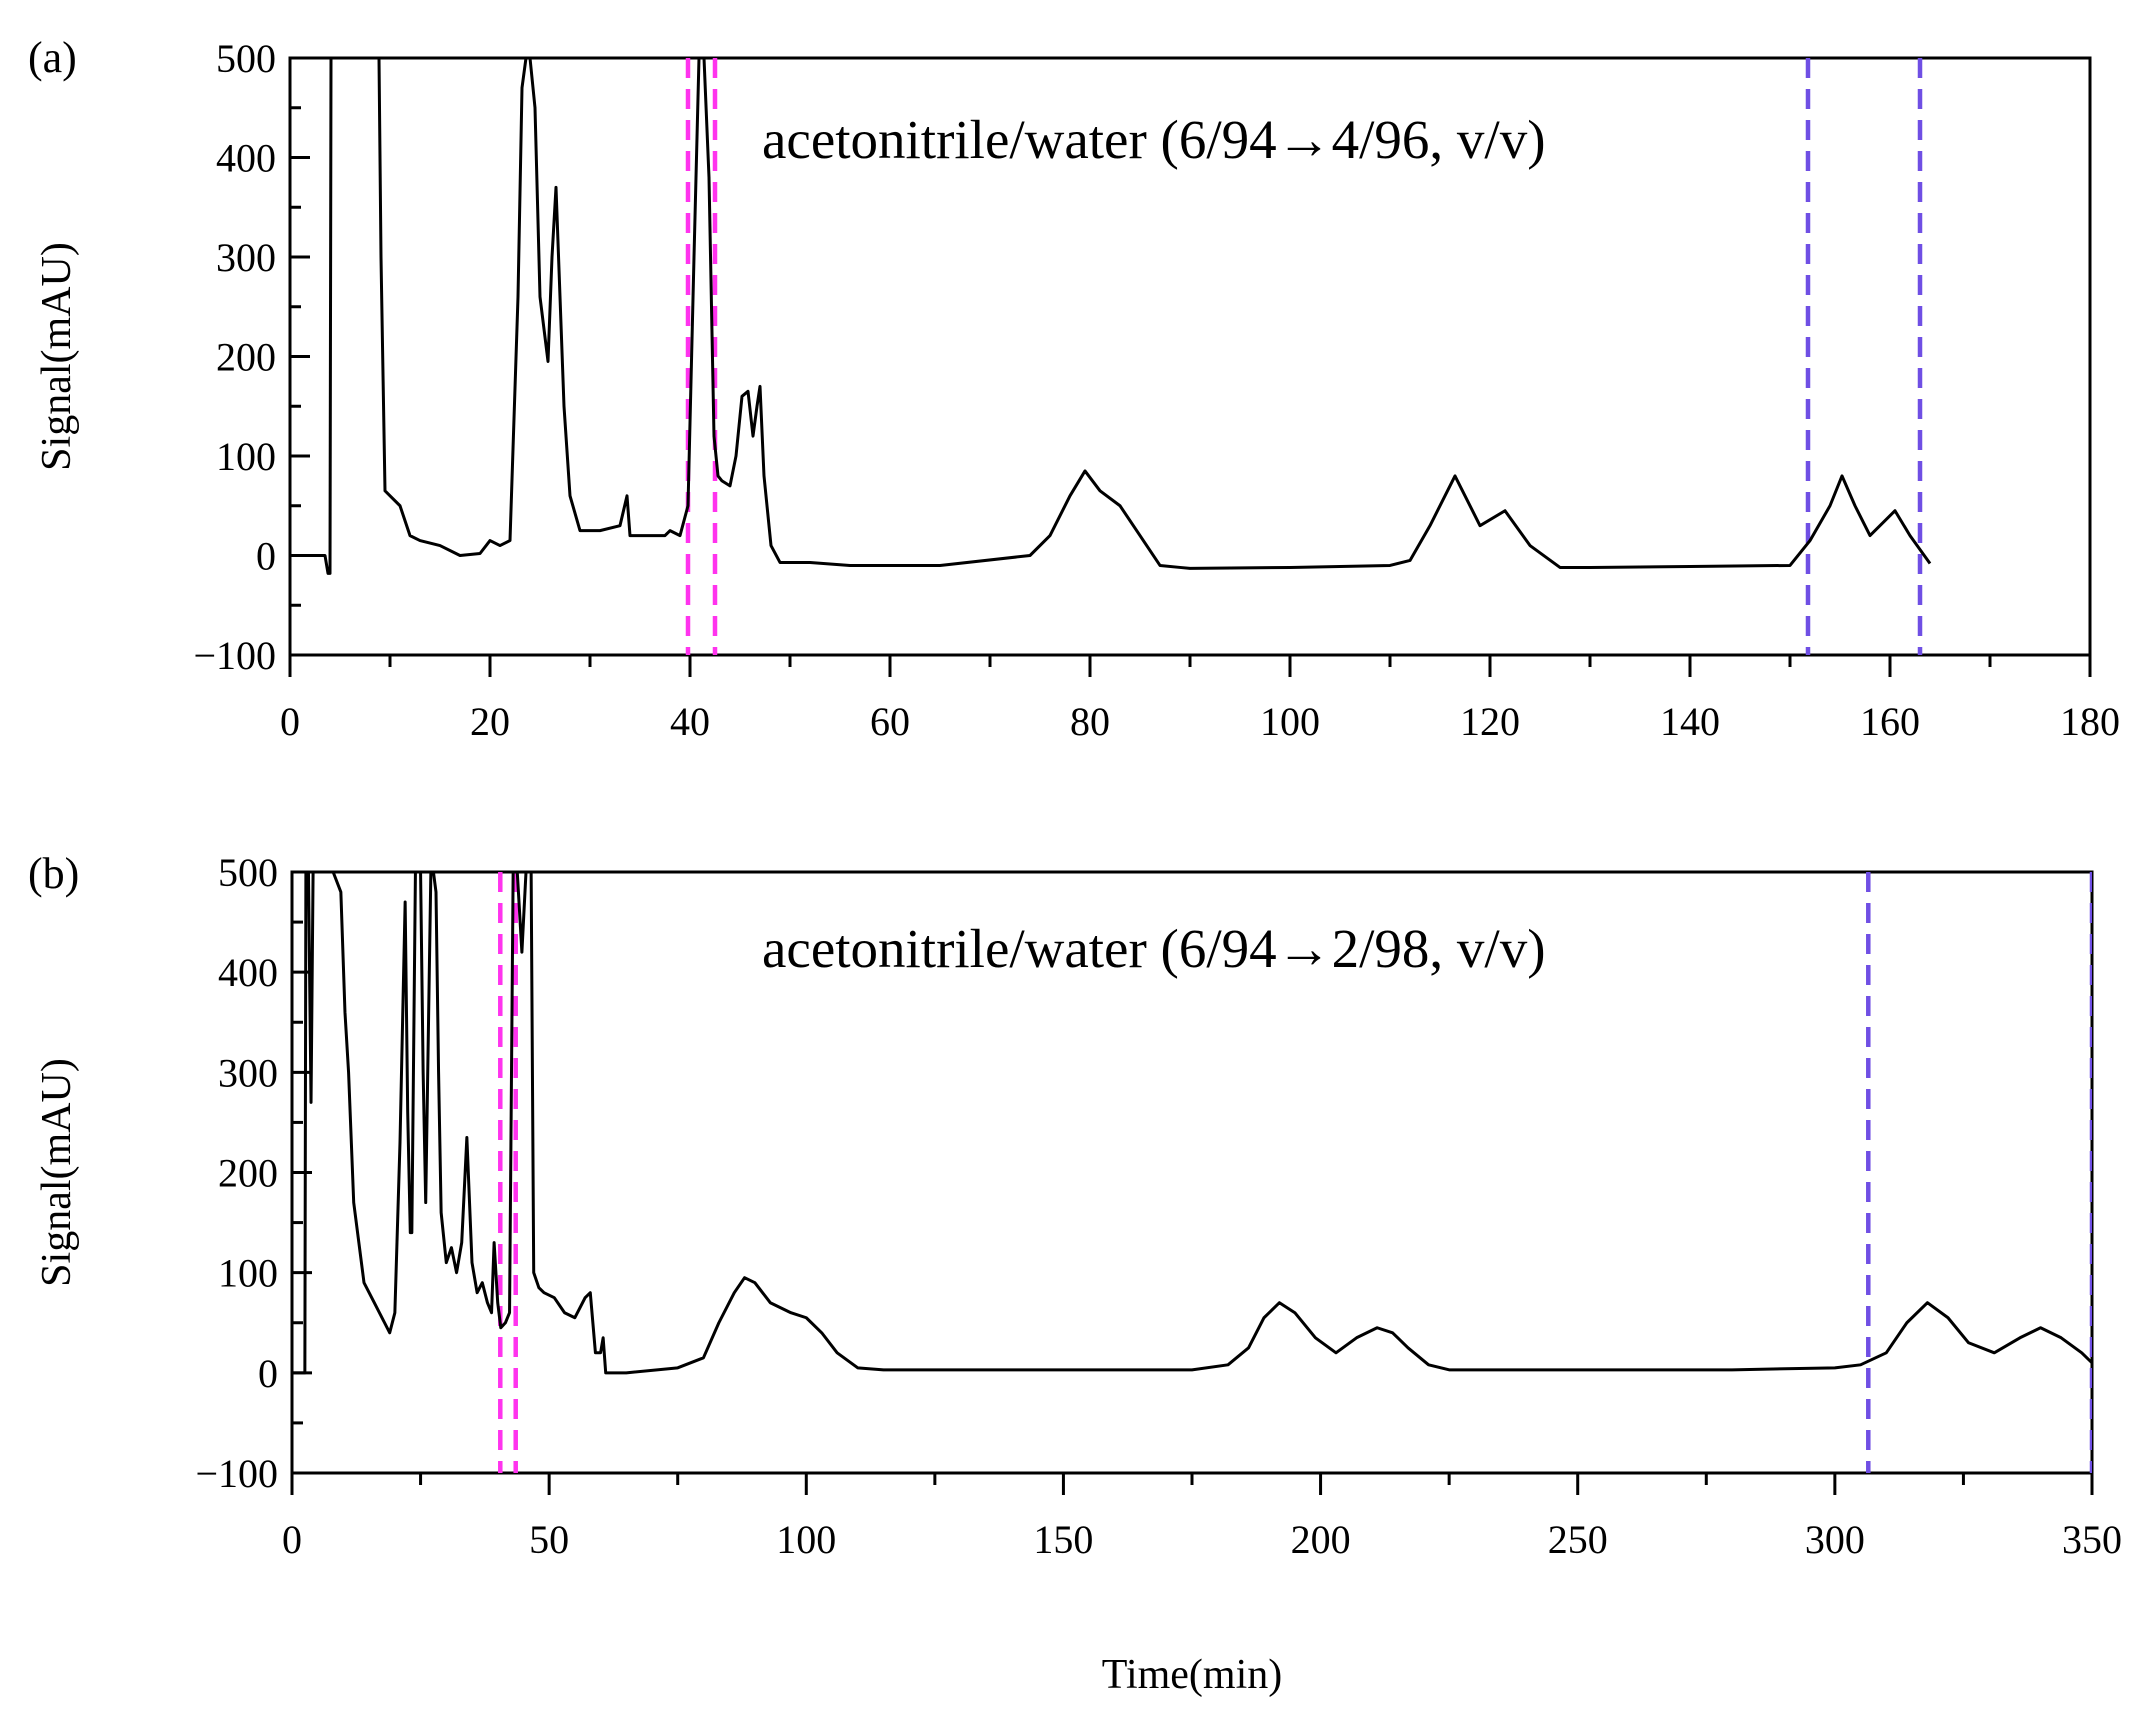  I want to click on mobile-phase-annotation-a: acetonitrile/water (6/94→4/96, v/v), so click(1154, 139).